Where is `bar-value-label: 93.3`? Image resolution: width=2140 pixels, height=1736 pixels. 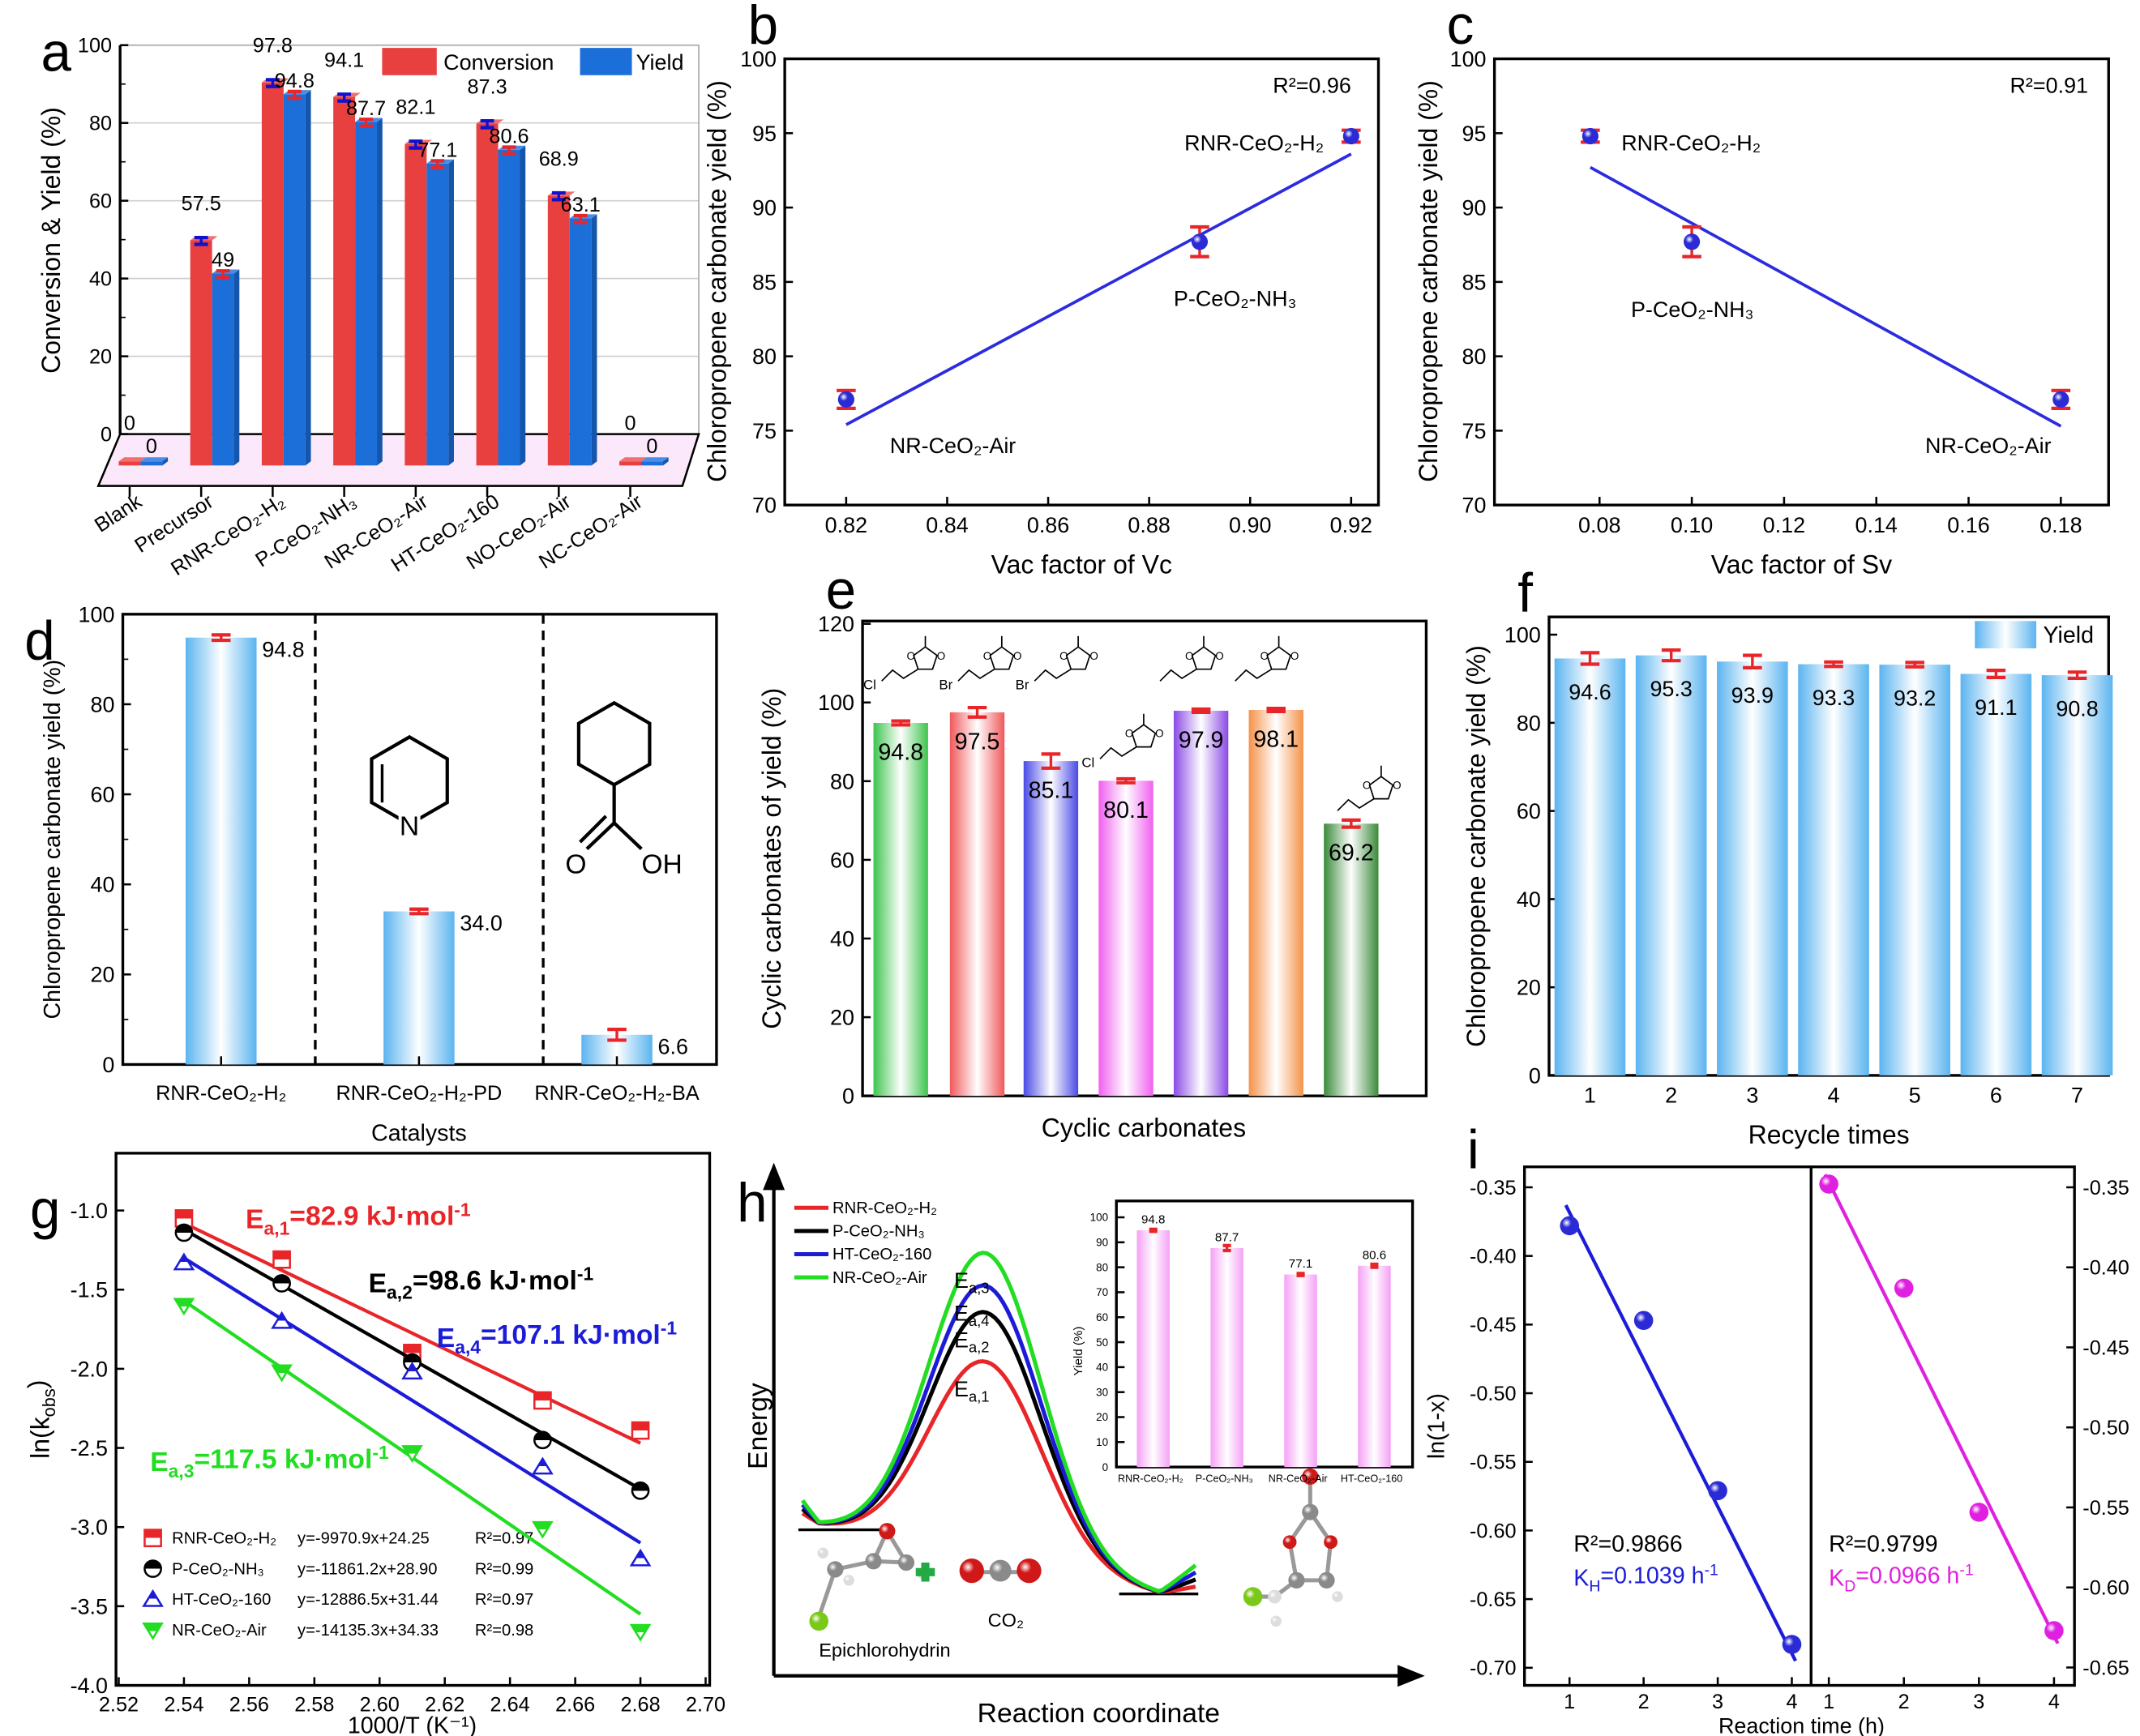
bar-value-label: 93.3 is located at coordinates (1834, 698).